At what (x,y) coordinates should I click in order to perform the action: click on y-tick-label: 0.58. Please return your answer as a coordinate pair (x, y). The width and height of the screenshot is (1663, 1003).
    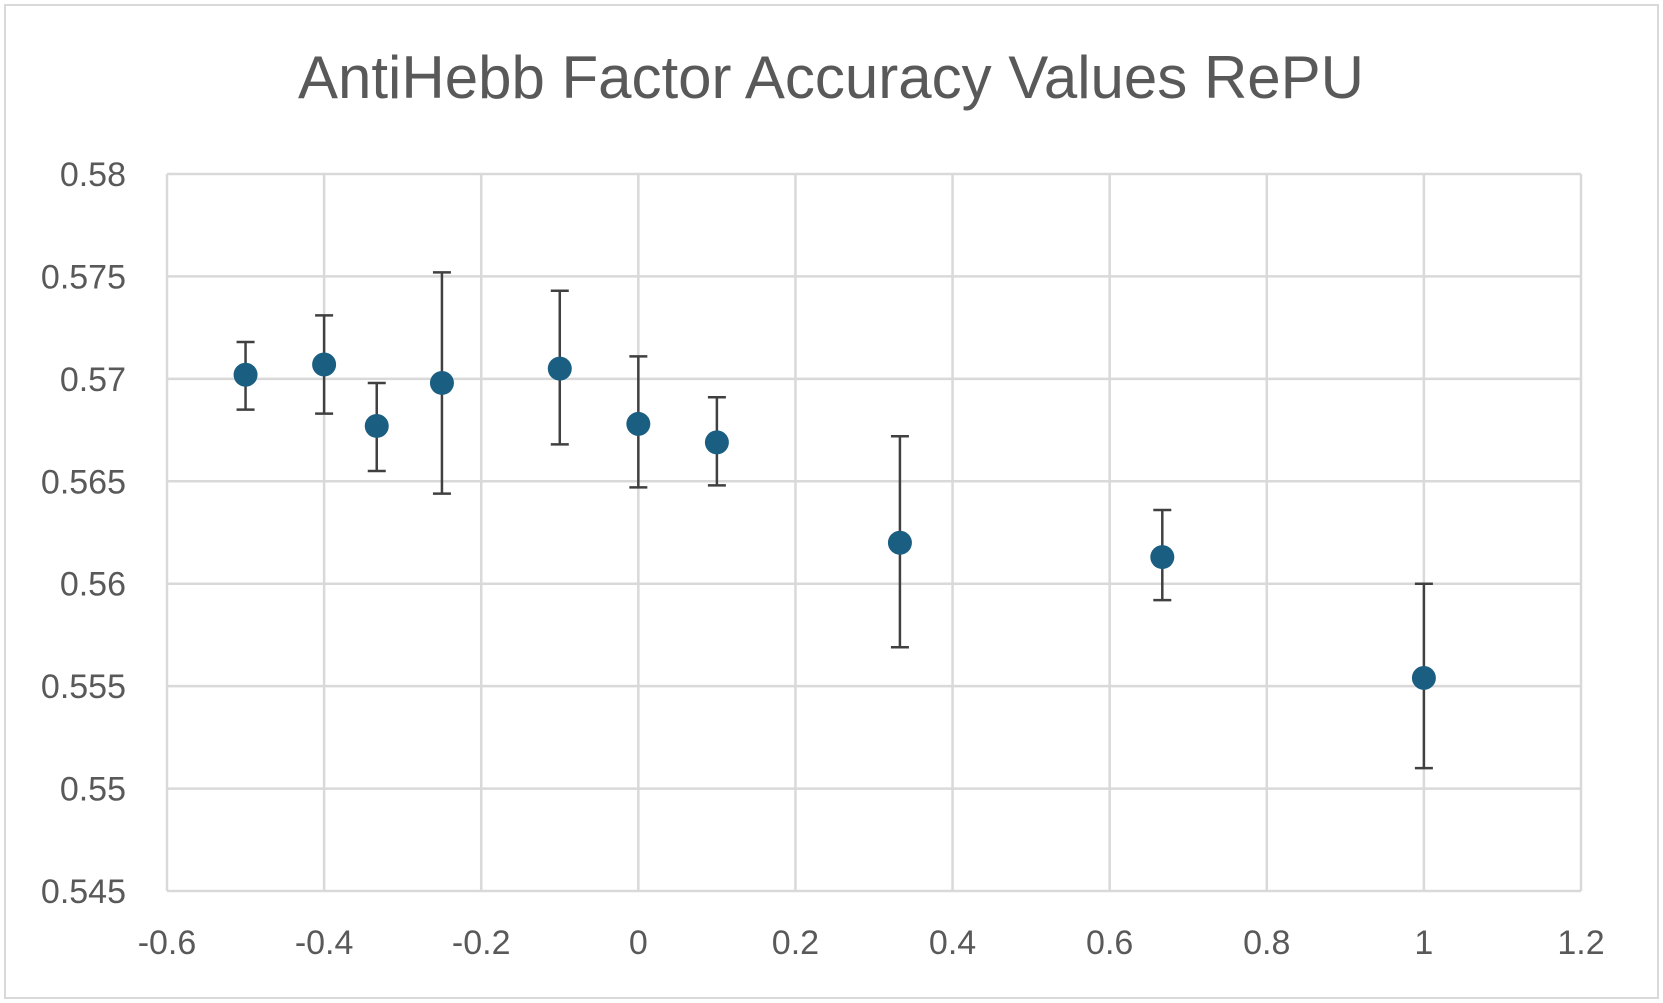
    Looking at the image, I should click on (93, 175).